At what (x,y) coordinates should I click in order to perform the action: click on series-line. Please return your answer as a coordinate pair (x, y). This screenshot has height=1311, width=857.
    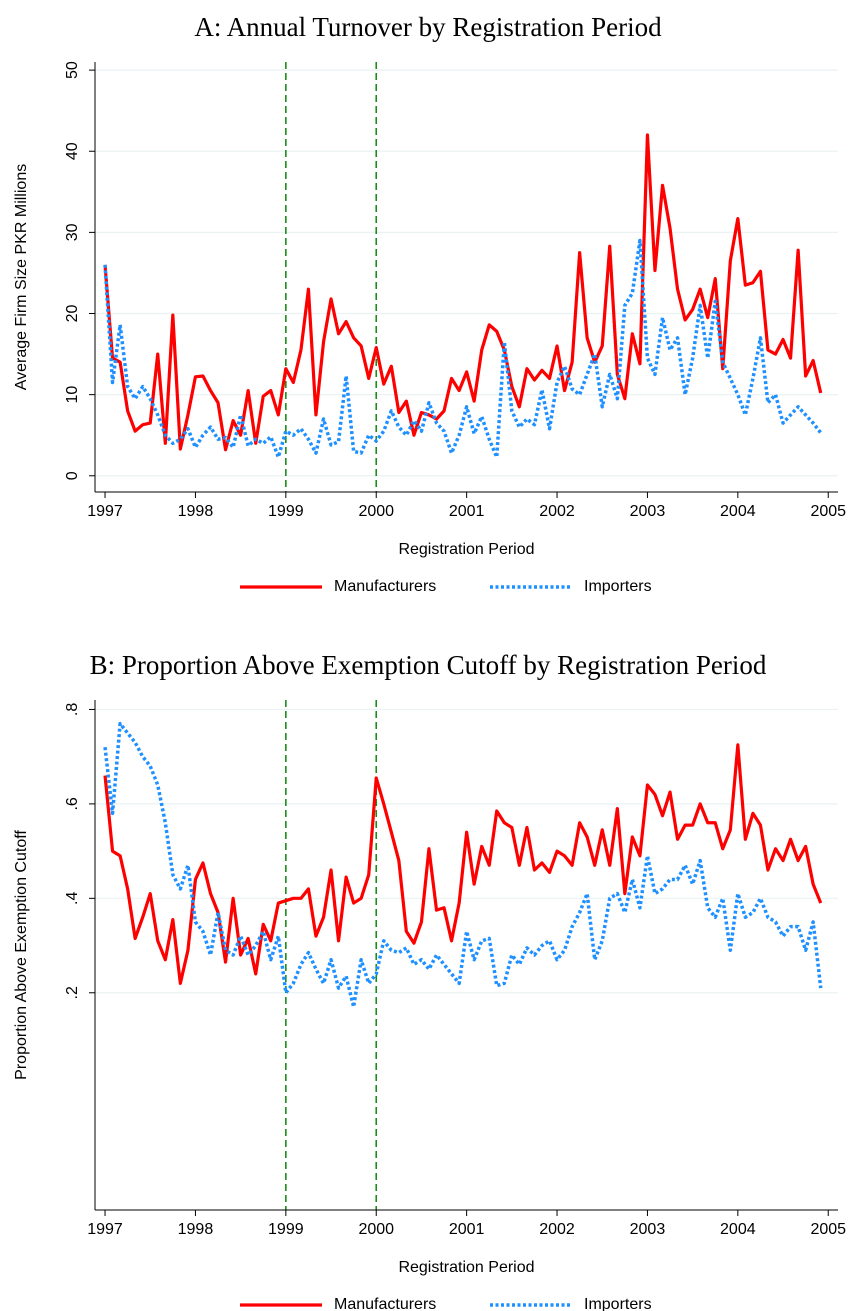
    Looking at the image, I should click on (463, 348).